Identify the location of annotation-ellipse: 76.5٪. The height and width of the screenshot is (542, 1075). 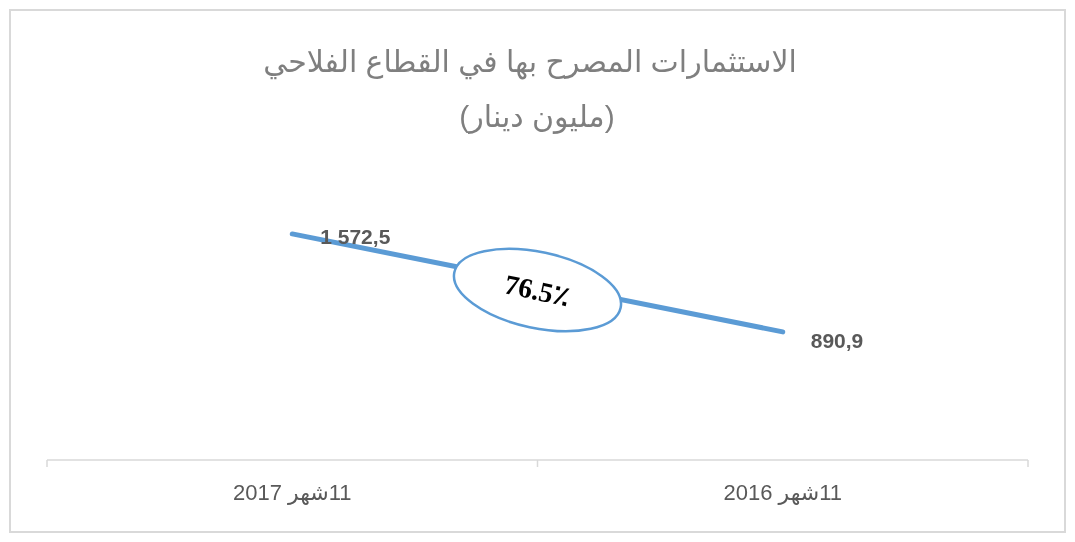
(537, 290).